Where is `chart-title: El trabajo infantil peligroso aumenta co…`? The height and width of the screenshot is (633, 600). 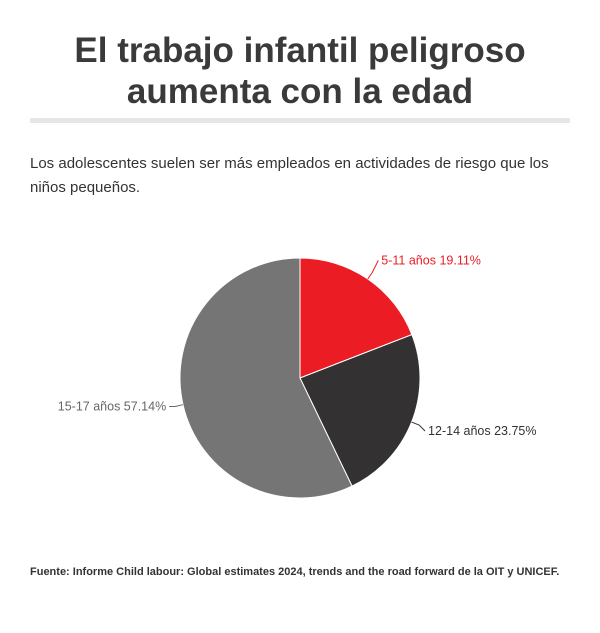
chart-title: El trabajo infantil peligroso aumenta co… is located at coordinates (300, 71).